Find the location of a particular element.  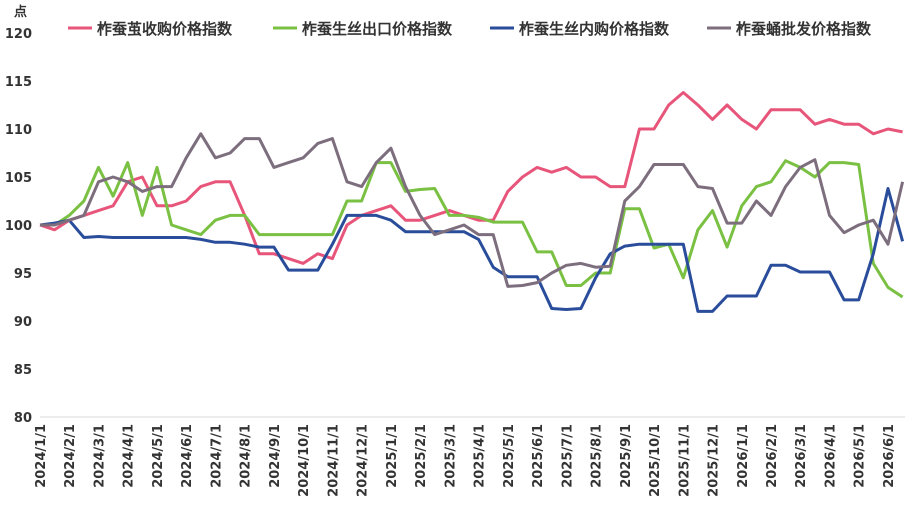

x-tick-label: 2025/11/1 is located at coordinates (684, 460).